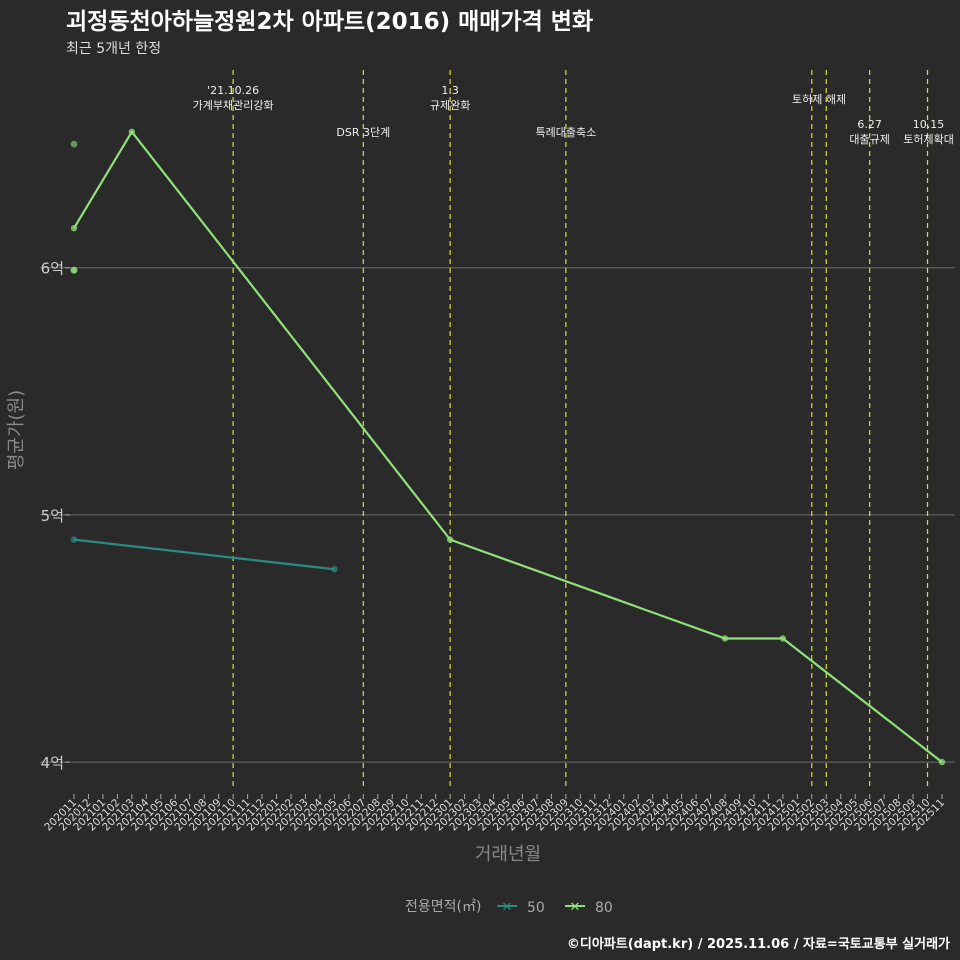 The image size is (960, 960). What do you see at coordinates (363, 132) in the screenshot?
I see `event-label: DSR 3단계` at bounding box center [363, 132].